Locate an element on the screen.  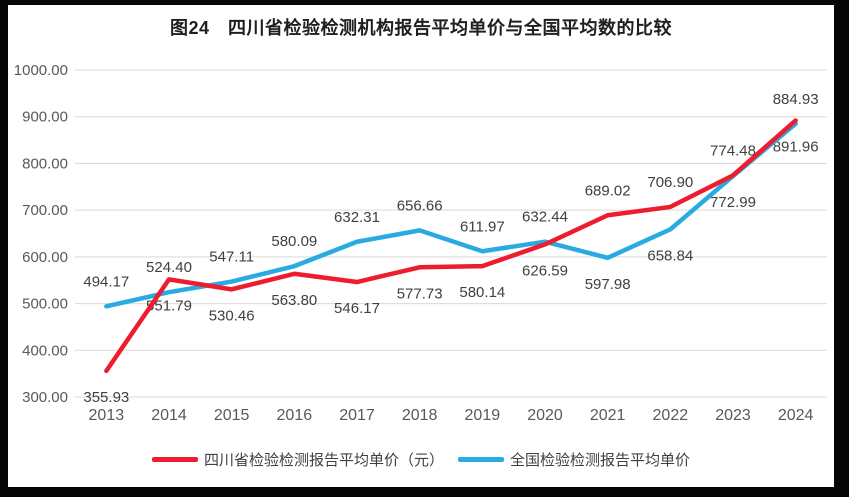
data-label: 656.66 is located at coordinates (420, 205).